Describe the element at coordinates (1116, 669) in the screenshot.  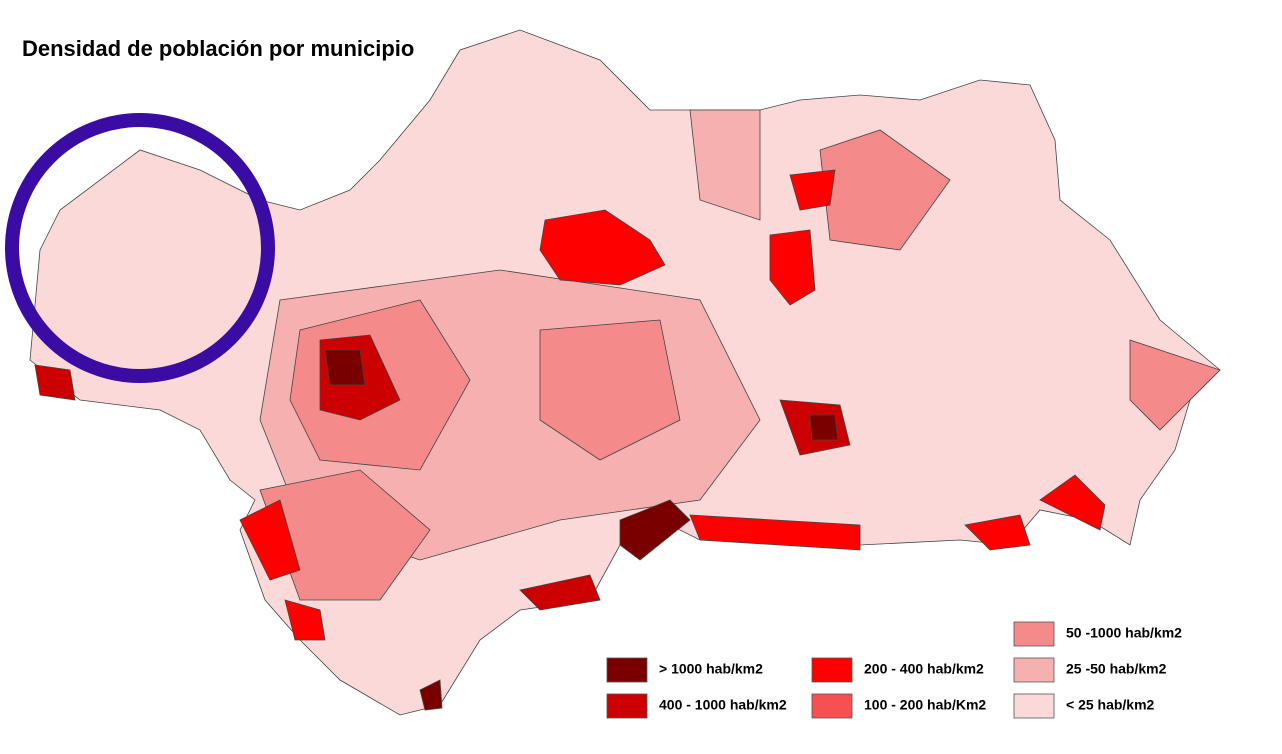
I see `legend-label: 25 -50 hab/km2` at that location.